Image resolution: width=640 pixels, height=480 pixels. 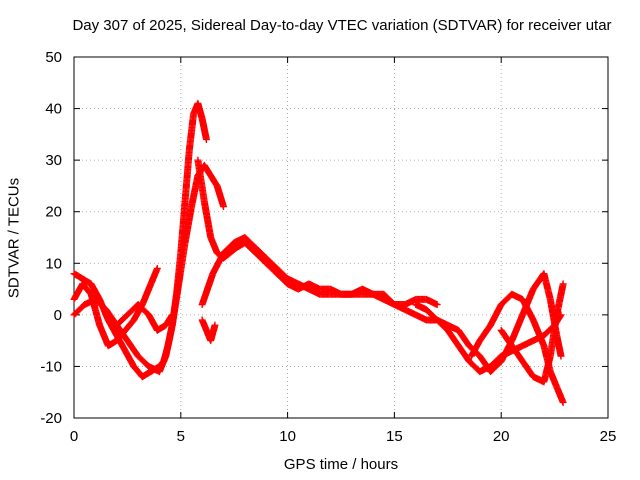 What do you see at coordinates (53, 109) in the screenshot?
I see `y-tick-label: 40` at bounding box center [53, 109].